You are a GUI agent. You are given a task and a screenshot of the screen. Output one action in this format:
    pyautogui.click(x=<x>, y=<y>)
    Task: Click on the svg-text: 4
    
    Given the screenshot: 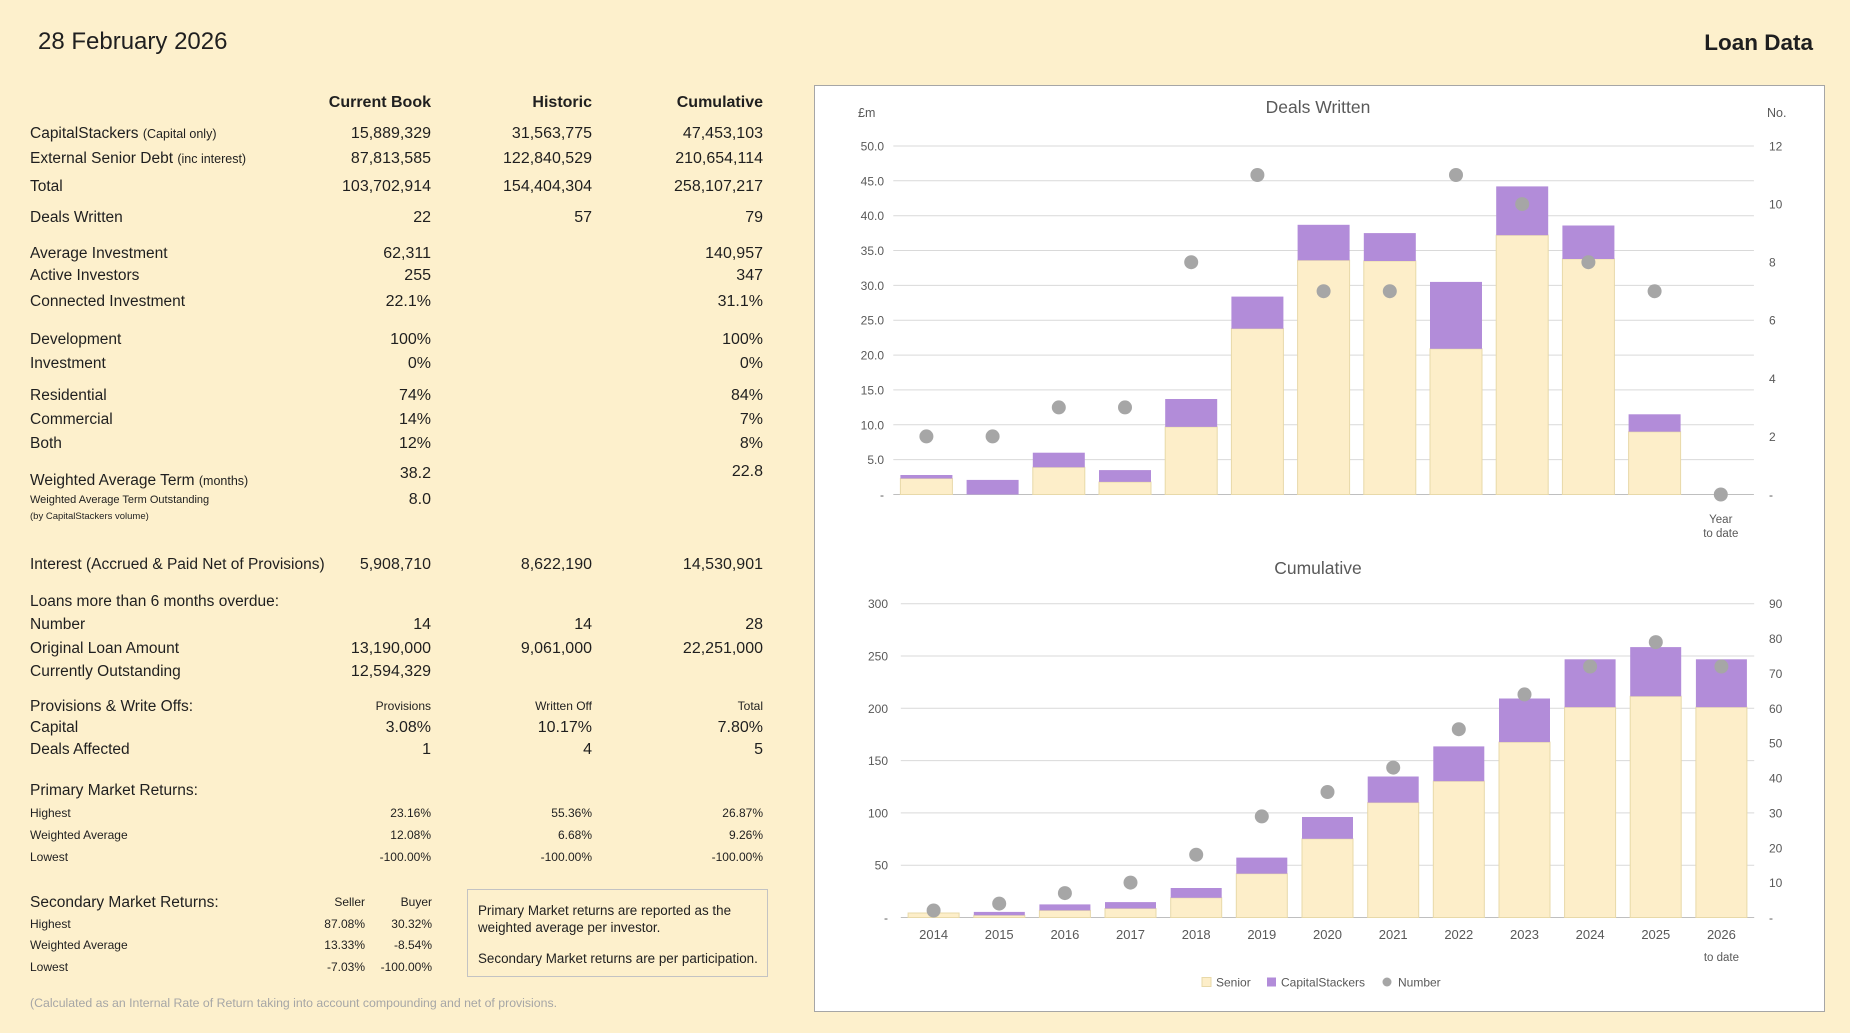 What is the action you would take?
    pyautogui.click(x=1772, y=379)
    